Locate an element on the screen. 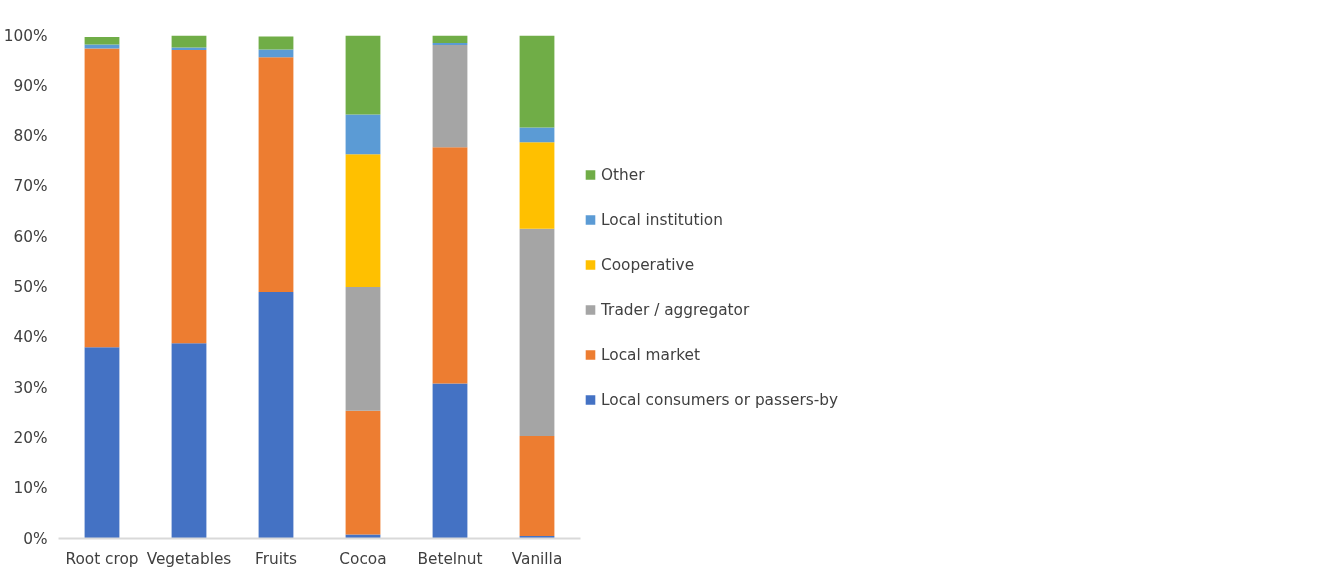 The image size is (1341, 582). x-tick-label: Cocoa is located at coordinates (363, 558).